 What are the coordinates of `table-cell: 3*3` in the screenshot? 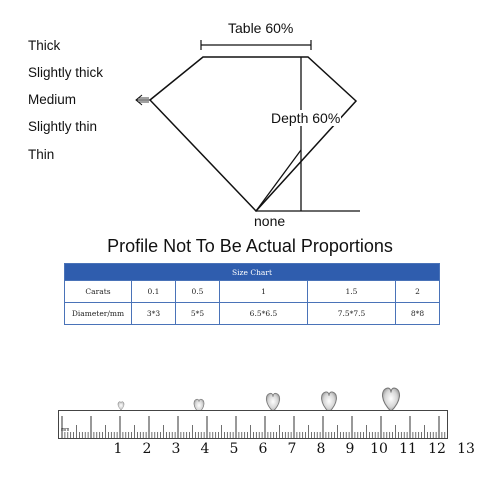 It's located at (153, 313).